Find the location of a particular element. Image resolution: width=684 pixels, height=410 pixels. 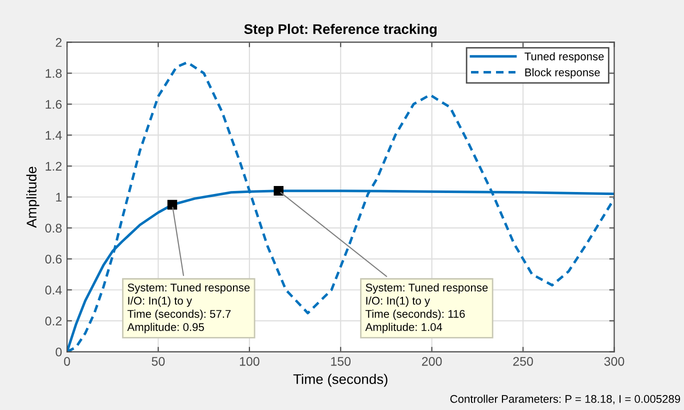

legend-label: Tuned response is located at coordinates (564, 57).